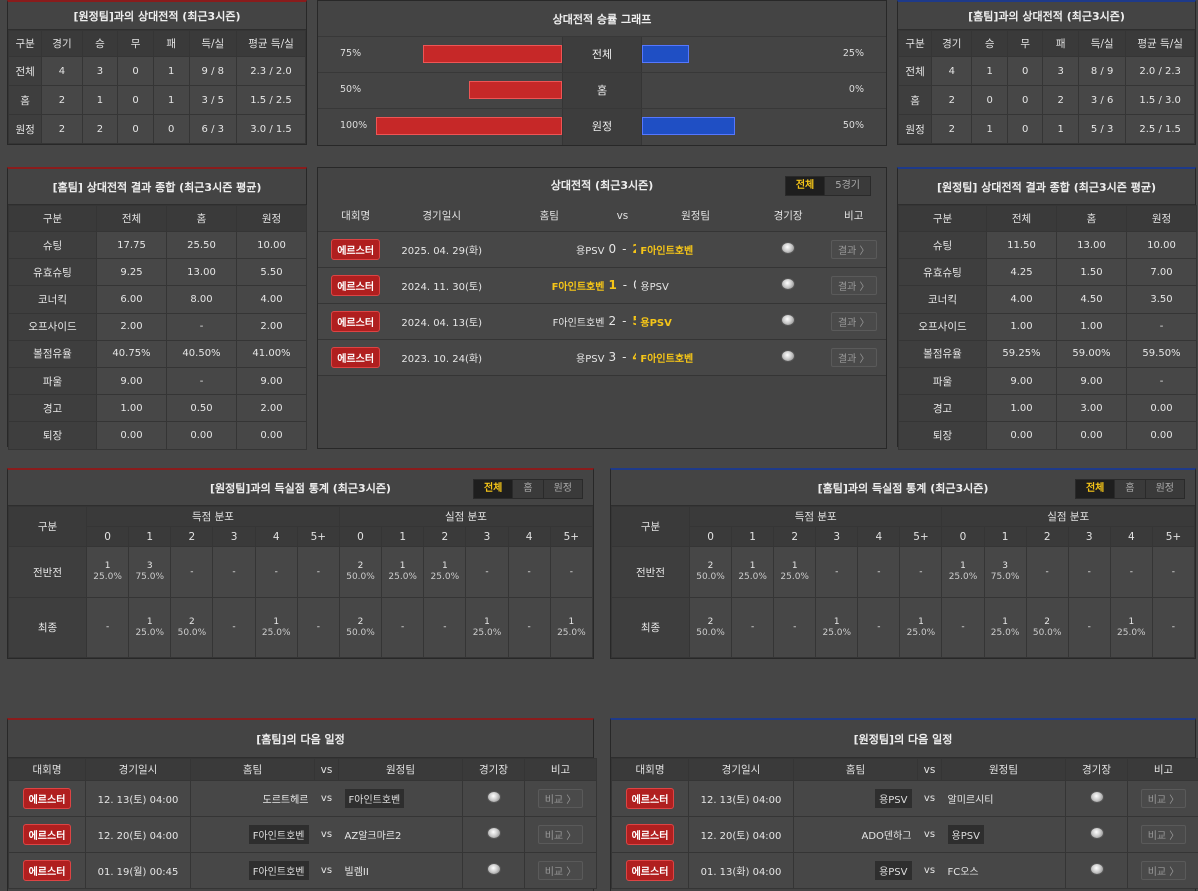 This screenshot has height=891, width=1198. What do you see at coordinates (847, 186) in the screenshot?
I see `tab-5-matches: 5경기` at bounding box center [847, 186].